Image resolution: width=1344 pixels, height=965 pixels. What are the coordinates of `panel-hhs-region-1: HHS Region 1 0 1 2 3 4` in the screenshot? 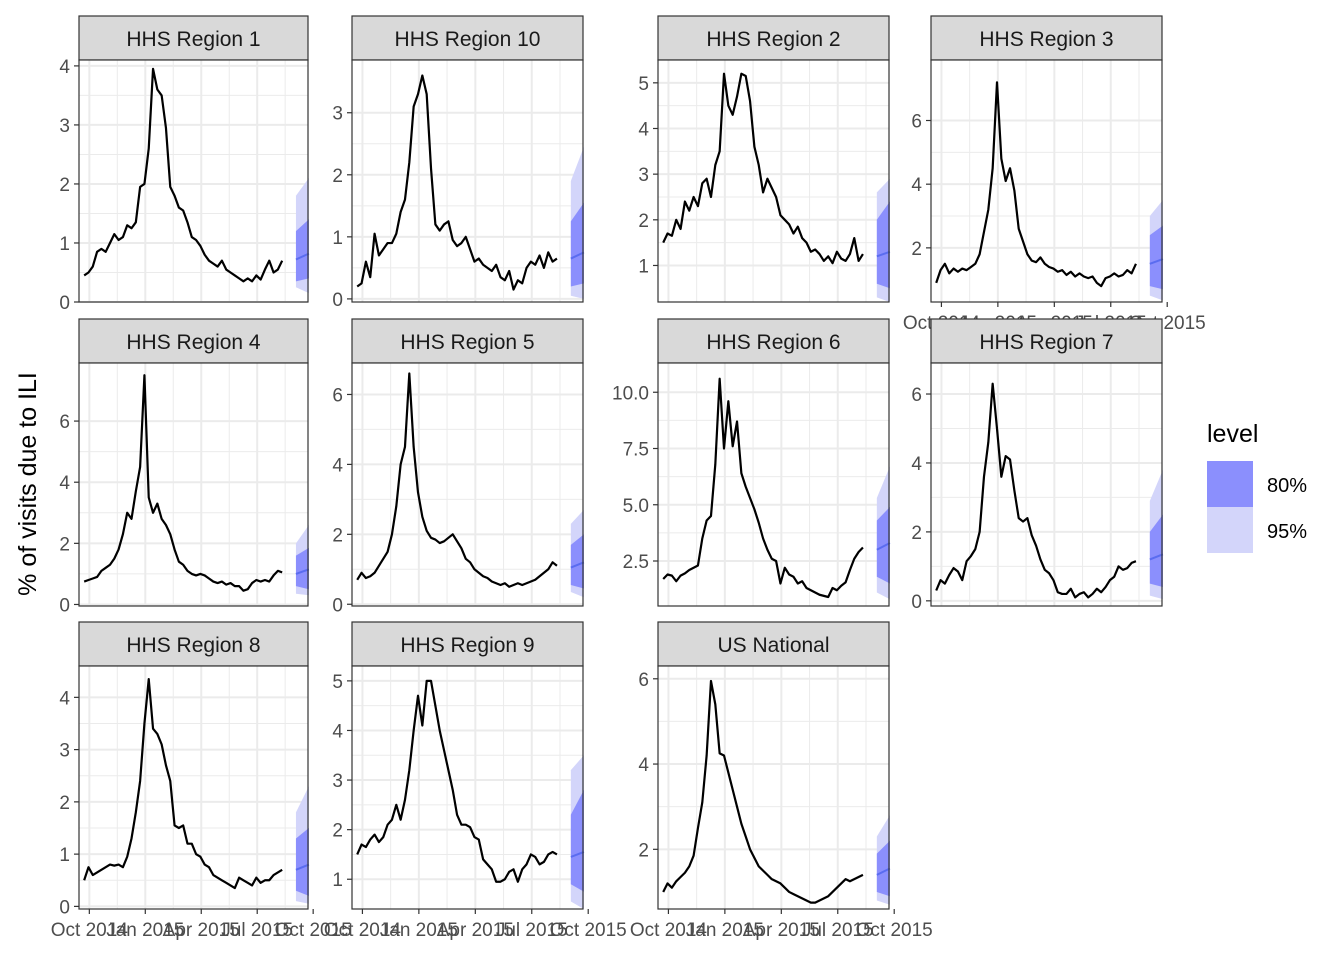 It's located at (184, 164).